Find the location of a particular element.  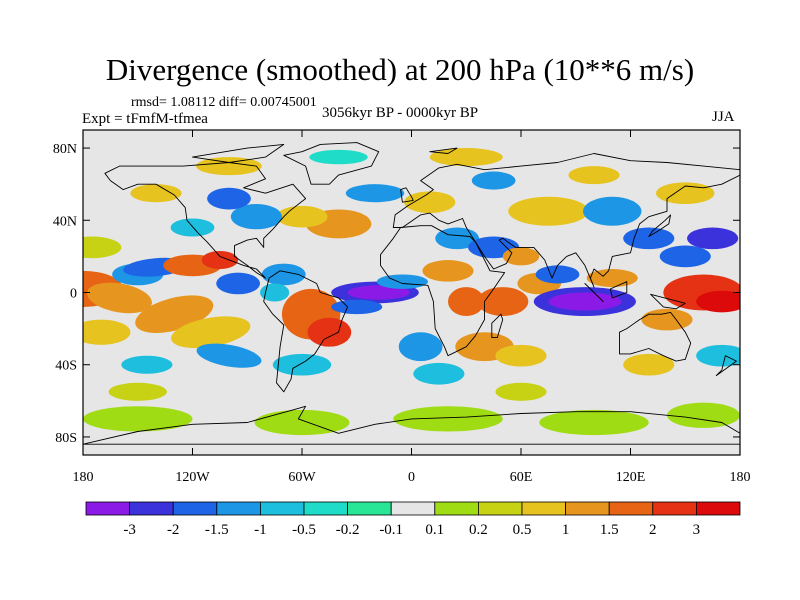

y-tick-label: 0 is located at coordinates (73, 294).